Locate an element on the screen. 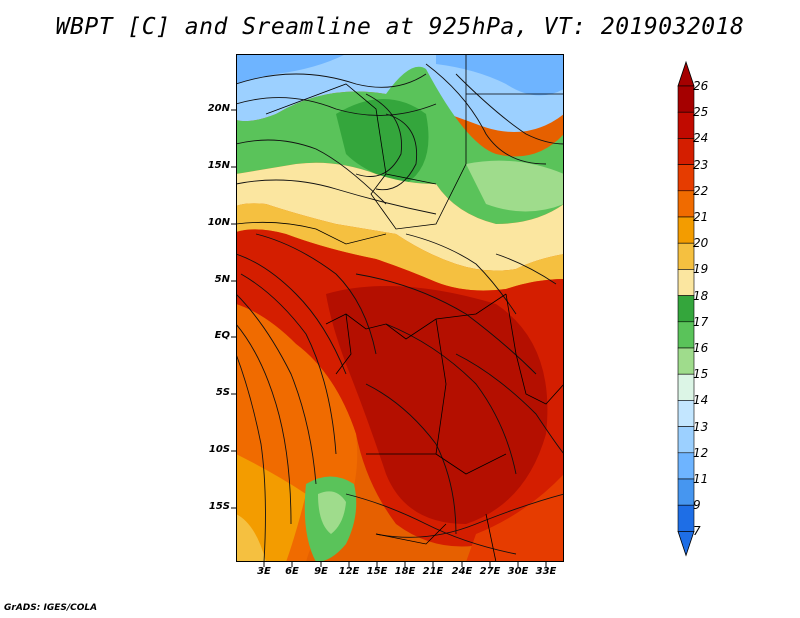 Image resolution: width=800 pixels, height=618 pixels. colorbar-segments is located at coordinates (686, 308).